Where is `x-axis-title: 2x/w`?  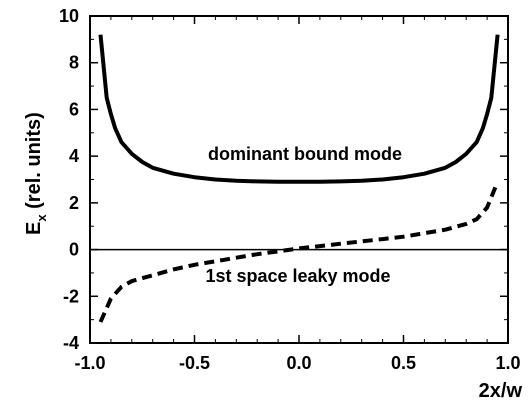
x-axis-title: 2x/w is located at coordinates (501, 391).